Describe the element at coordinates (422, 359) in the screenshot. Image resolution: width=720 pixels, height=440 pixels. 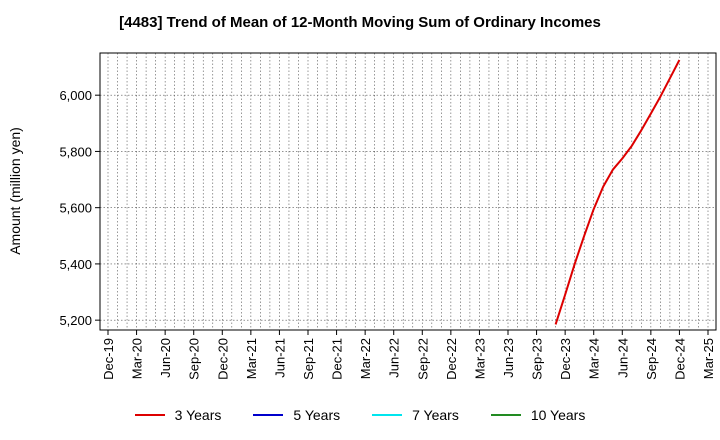
I see `x-tick-label: Sep-22` at that location.